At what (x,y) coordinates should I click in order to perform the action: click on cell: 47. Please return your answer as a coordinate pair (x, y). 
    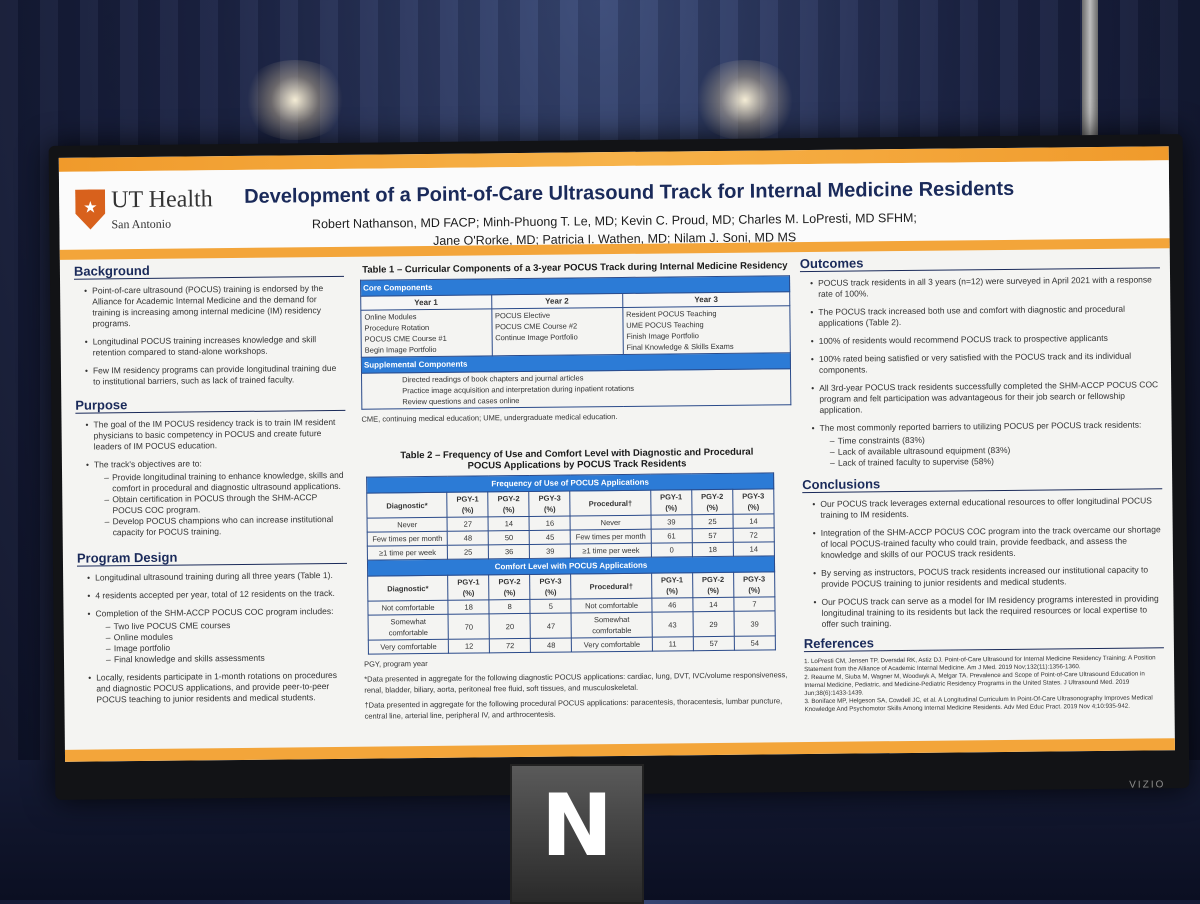
    Looking at the image, I should click on (551, 626).